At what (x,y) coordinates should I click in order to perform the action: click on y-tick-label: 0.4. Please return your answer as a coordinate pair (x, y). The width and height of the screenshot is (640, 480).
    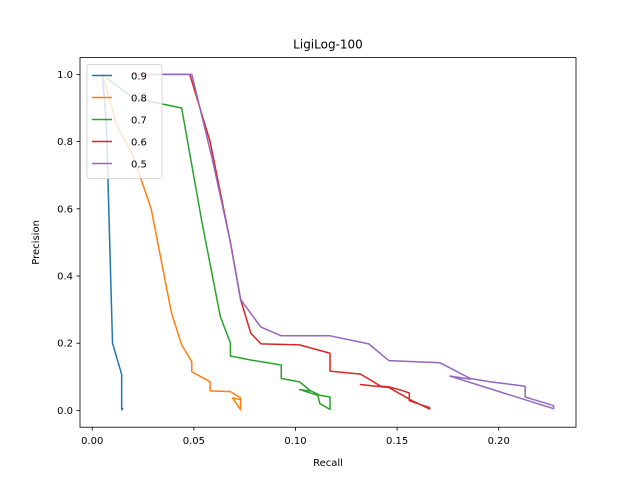
    Looking at the image, I should click on (65, 277).